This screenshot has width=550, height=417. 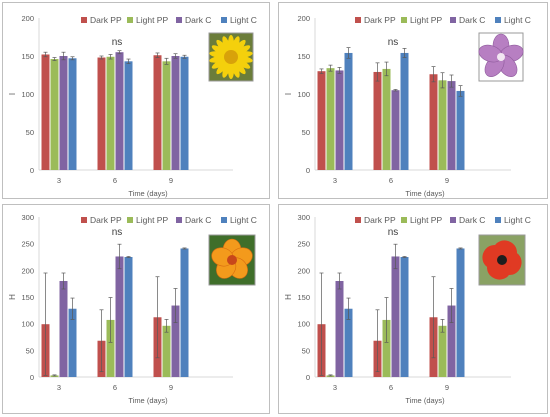 I want to click on x-tick-label: 9, so click(x=447, y=180).